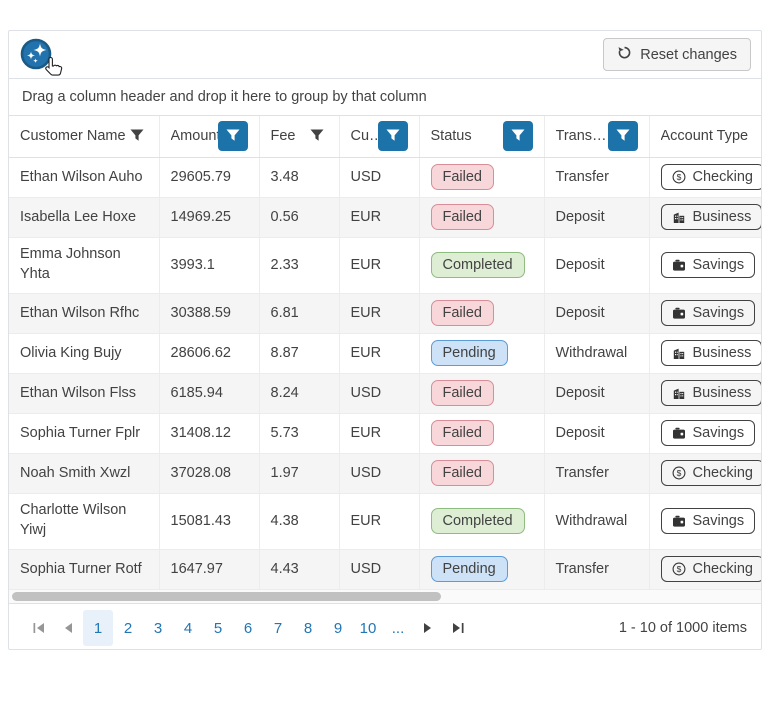 This screenshot has width=770, height=710. I want to click on previous-page-button, so click(68, 628).